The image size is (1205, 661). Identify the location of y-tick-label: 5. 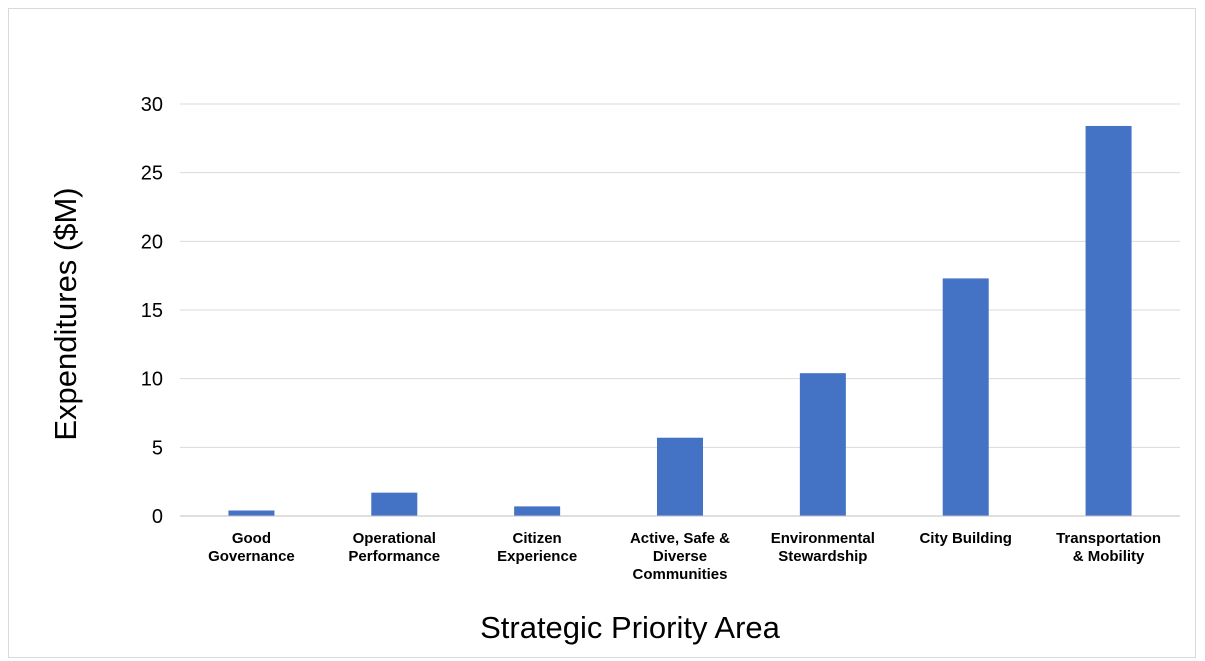
(157, 448).